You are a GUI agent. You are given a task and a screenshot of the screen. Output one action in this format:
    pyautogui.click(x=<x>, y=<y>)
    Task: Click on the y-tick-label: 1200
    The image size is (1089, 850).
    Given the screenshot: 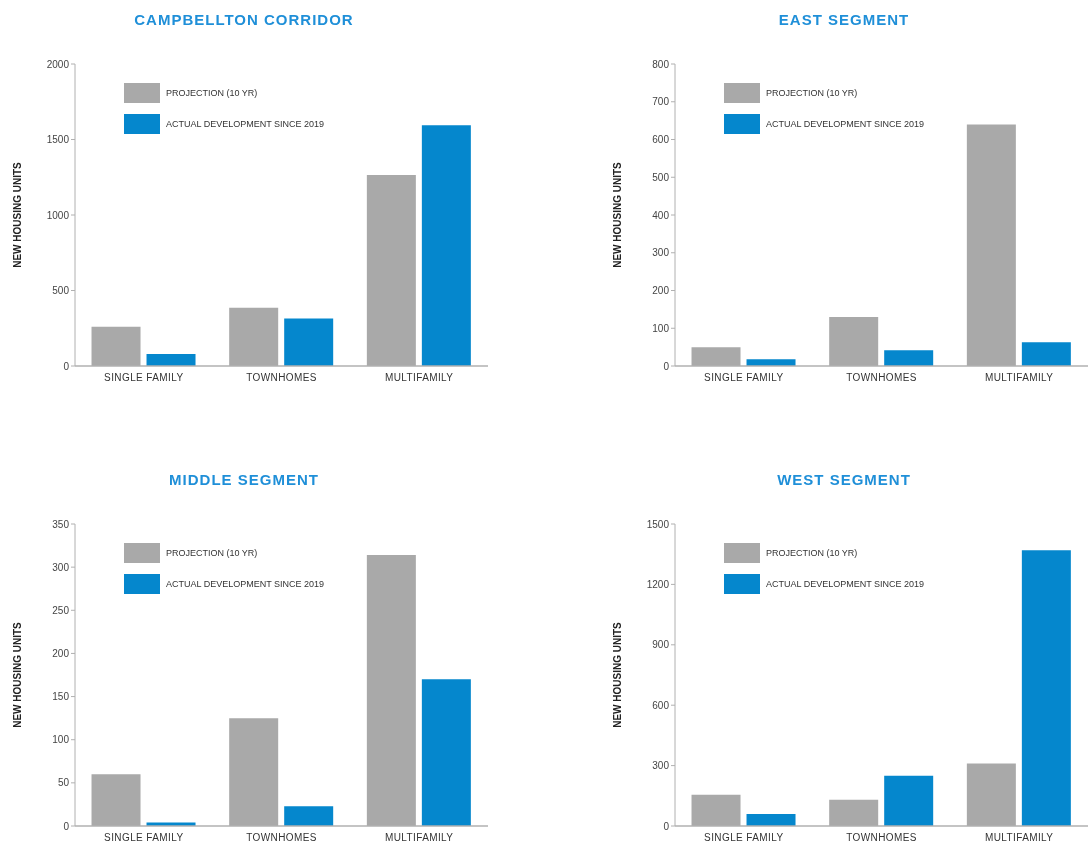 What is the action you would take?
    pyautogui.click(x=658, y=584)
    